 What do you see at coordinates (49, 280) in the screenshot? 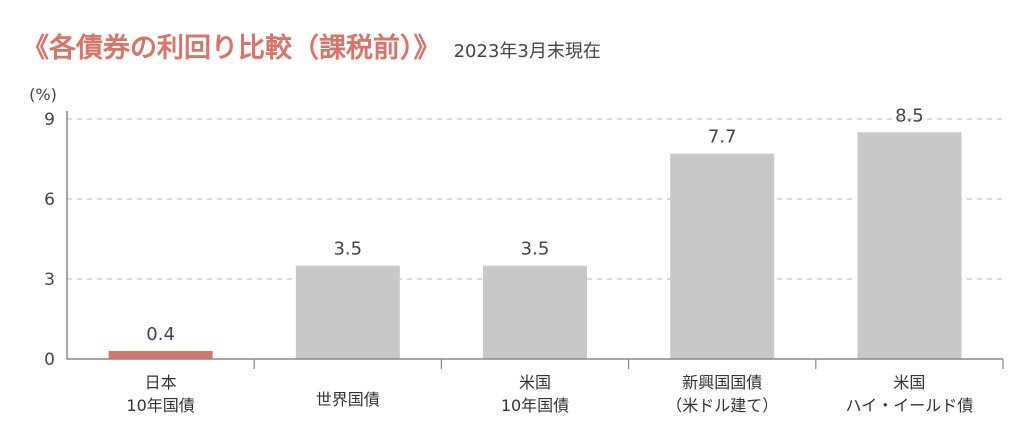
I see `y-tick-label: 3` at bounding box center [49, 280].